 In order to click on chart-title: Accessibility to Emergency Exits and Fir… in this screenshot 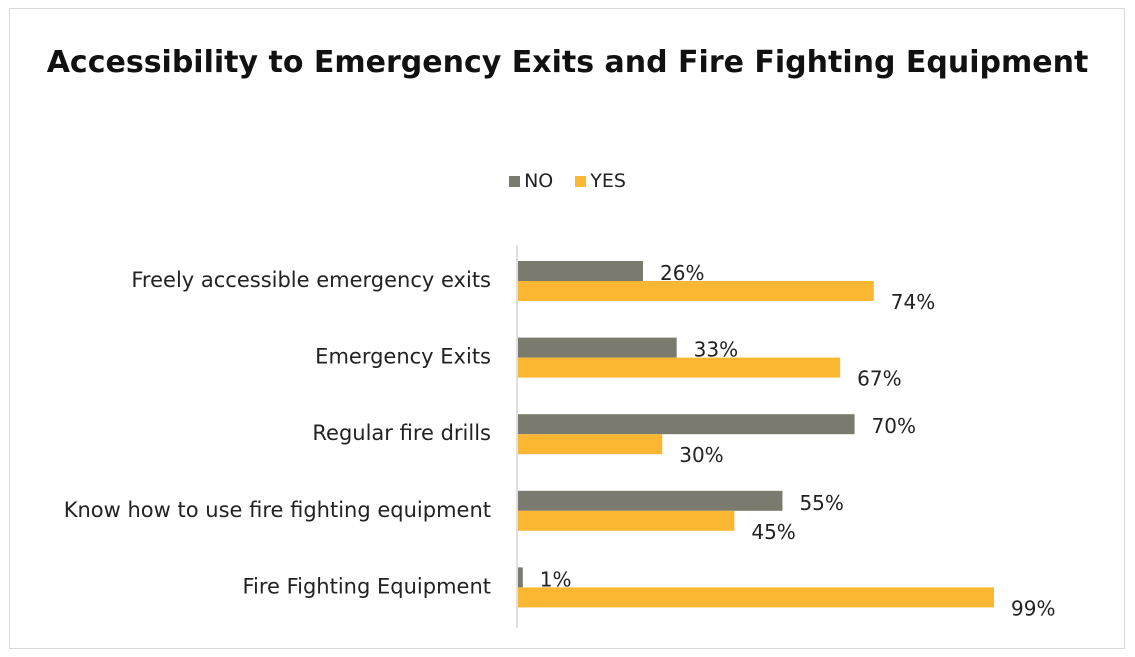, I will do `click(567, 62)`.